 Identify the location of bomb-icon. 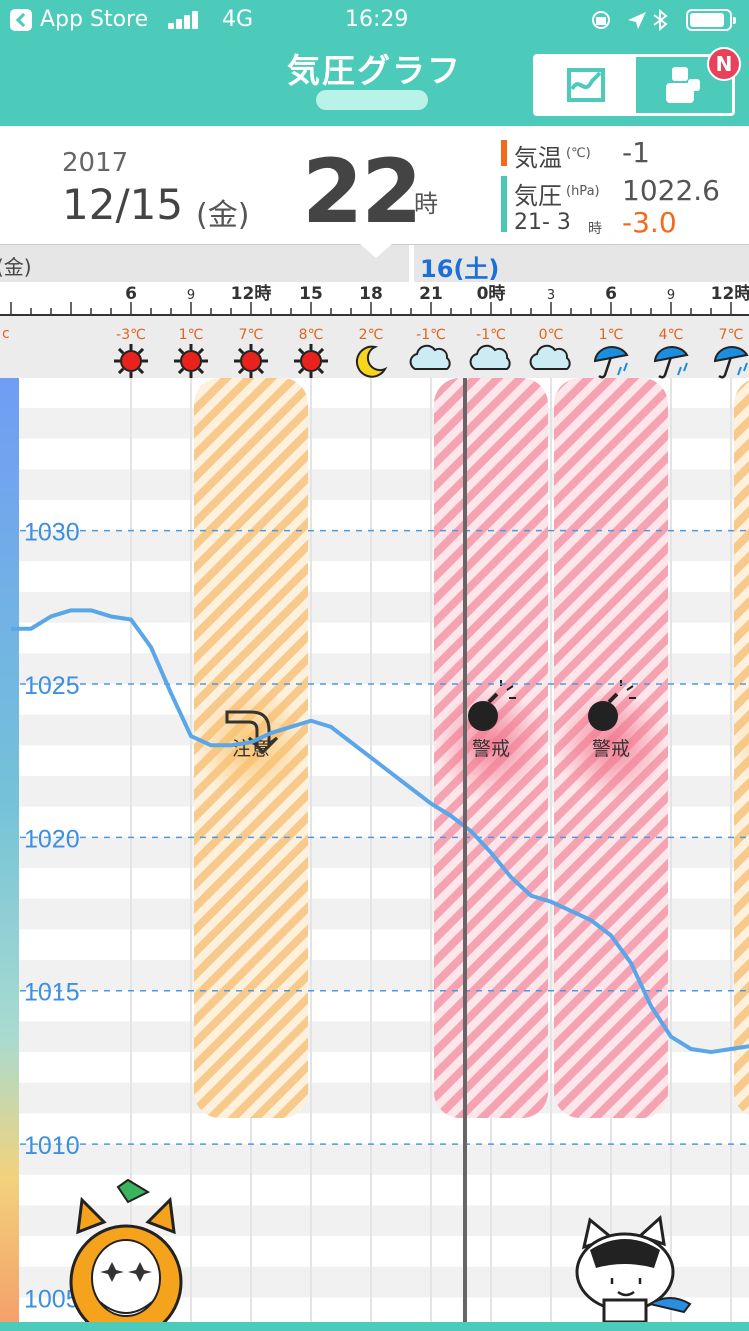
(612, 705).